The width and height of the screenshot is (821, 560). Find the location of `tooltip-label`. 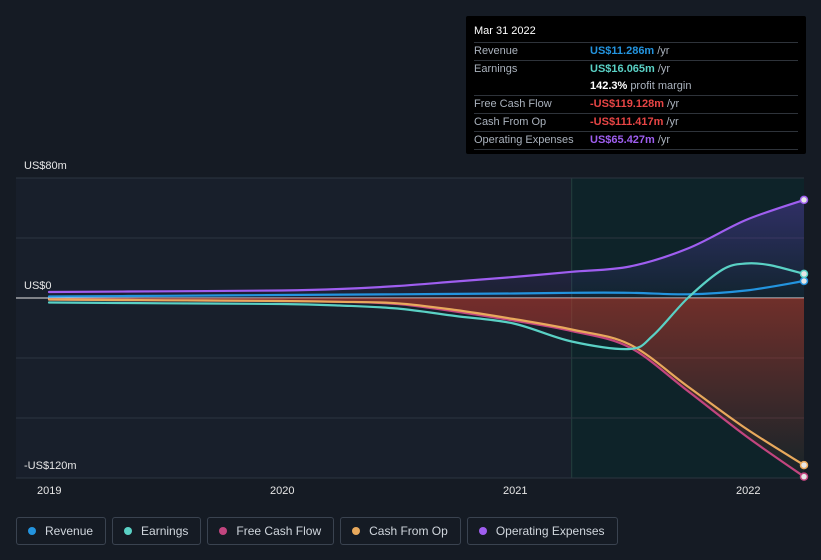

tooltip-label is located at coordinates (532, 86).